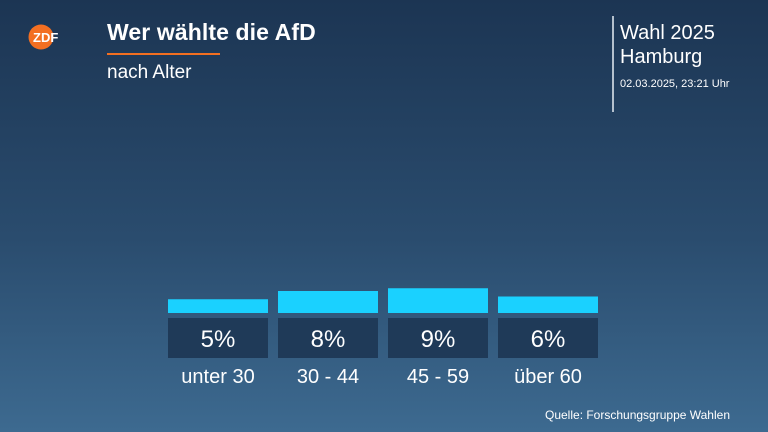 This screenshot has height=432, width=768. What do you see at coordinates (438, 377) in the screenshot?
I see `category-label-2: 45 - 59` at bounding box center [438, 377].